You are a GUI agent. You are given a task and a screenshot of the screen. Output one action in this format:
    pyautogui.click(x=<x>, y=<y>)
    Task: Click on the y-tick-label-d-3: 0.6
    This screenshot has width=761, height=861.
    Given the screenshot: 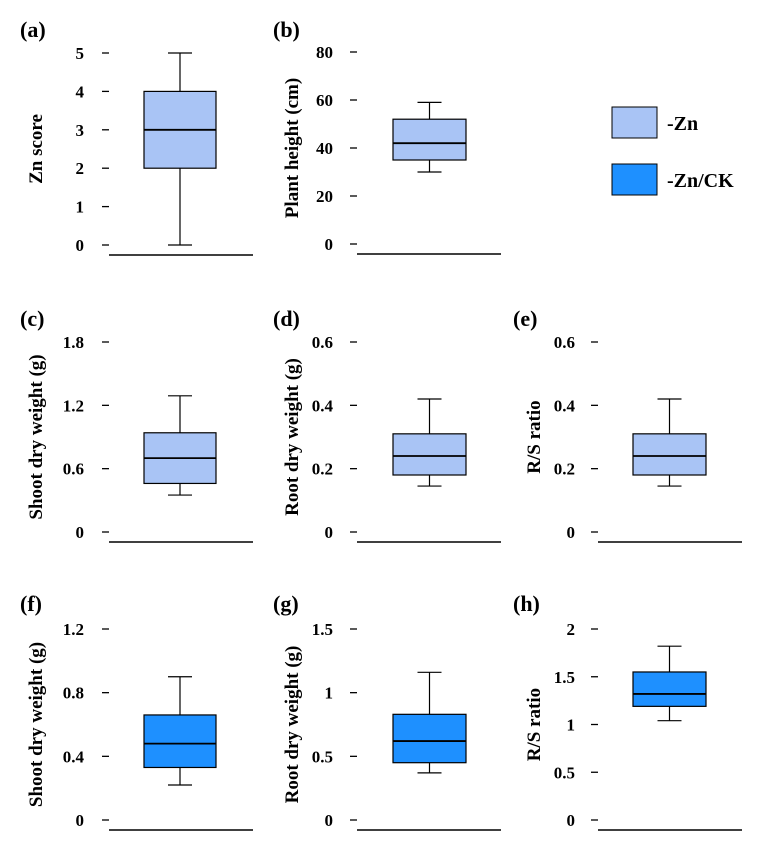 What is the action you would take?
    pyautogui.click(x=322, y=342)
    